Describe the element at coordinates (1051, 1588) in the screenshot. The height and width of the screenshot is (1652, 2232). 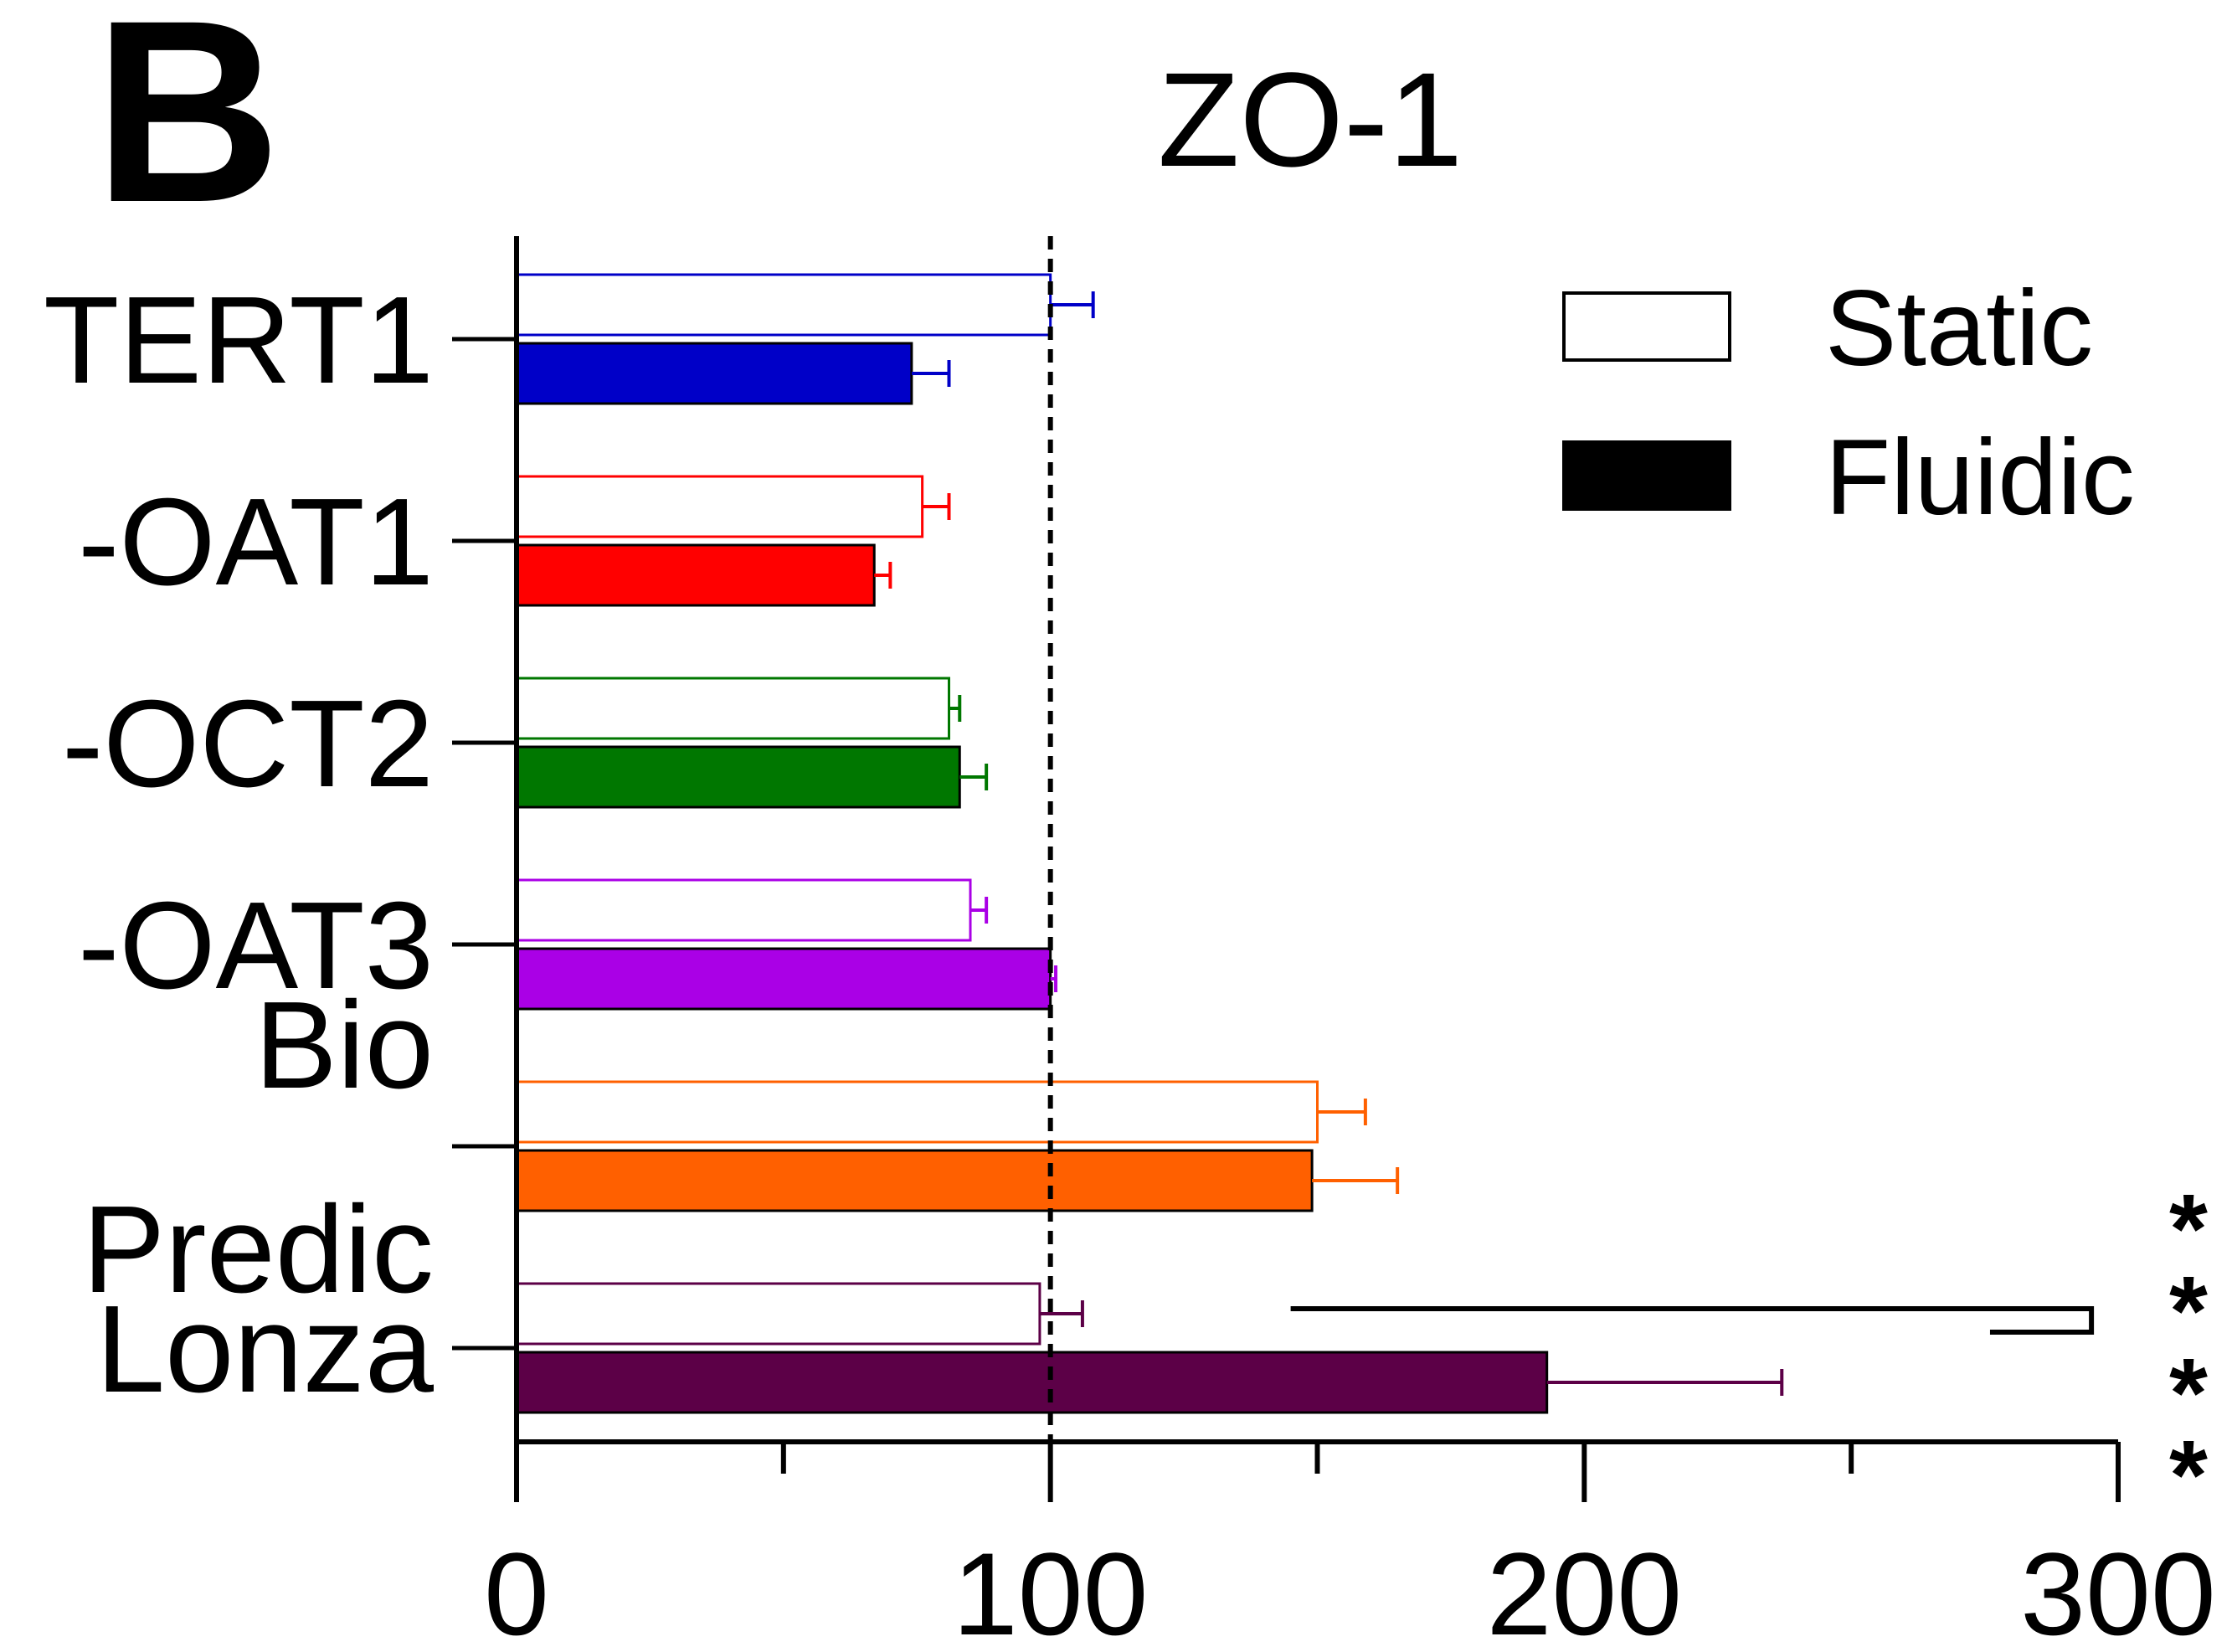
I see `x-tick-label: 100` at that location.